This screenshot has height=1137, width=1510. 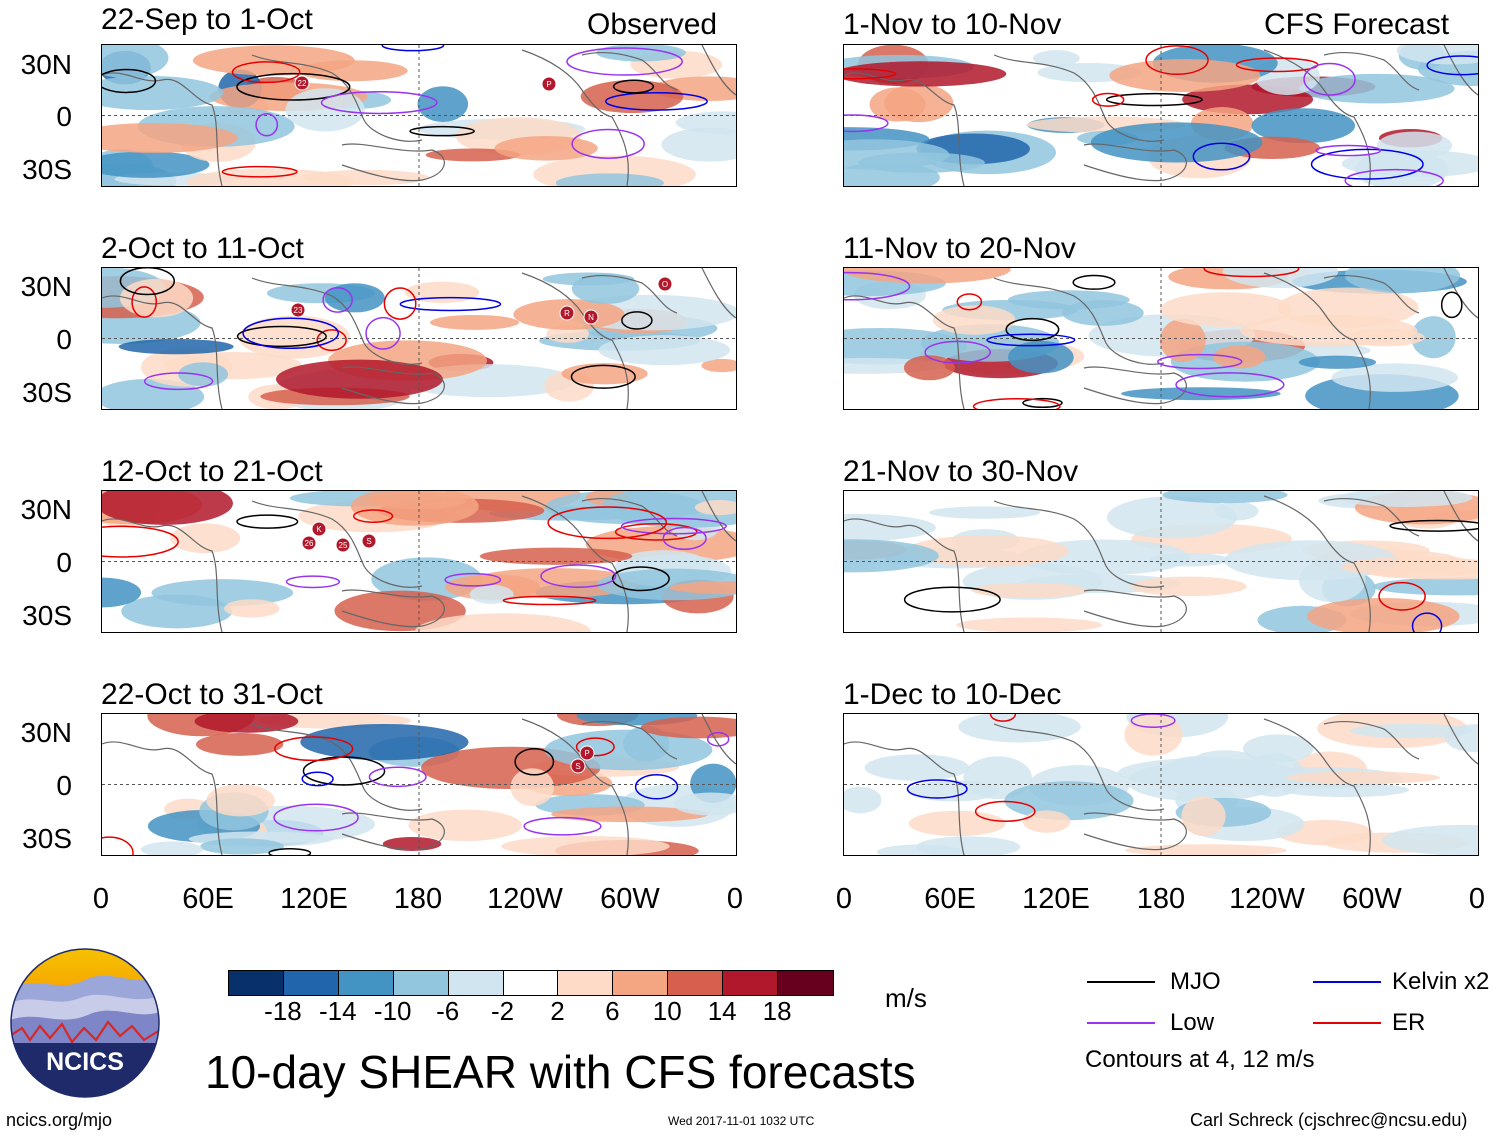 I want to click on legend-line-low, so click(x=1121, y=1023).